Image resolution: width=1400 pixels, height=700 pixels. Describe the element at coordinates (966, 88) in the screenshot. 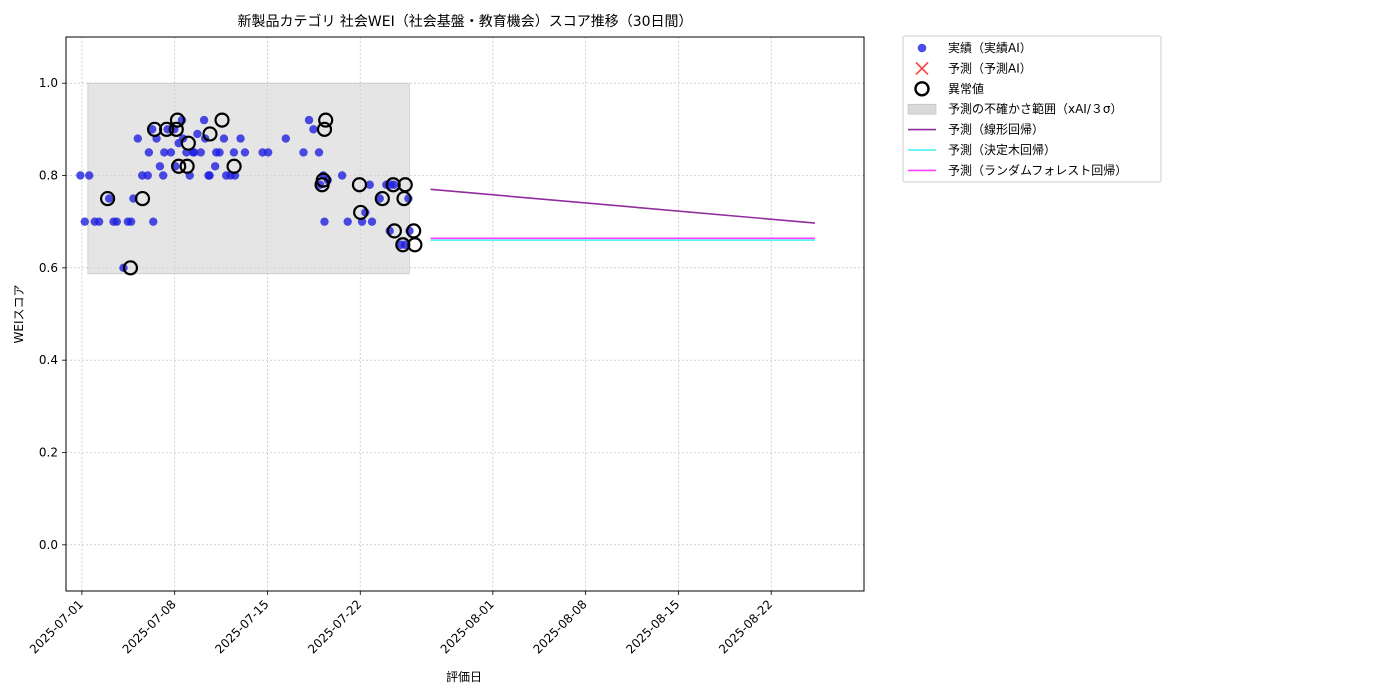

I see `legend-label: 異常値` at that location.